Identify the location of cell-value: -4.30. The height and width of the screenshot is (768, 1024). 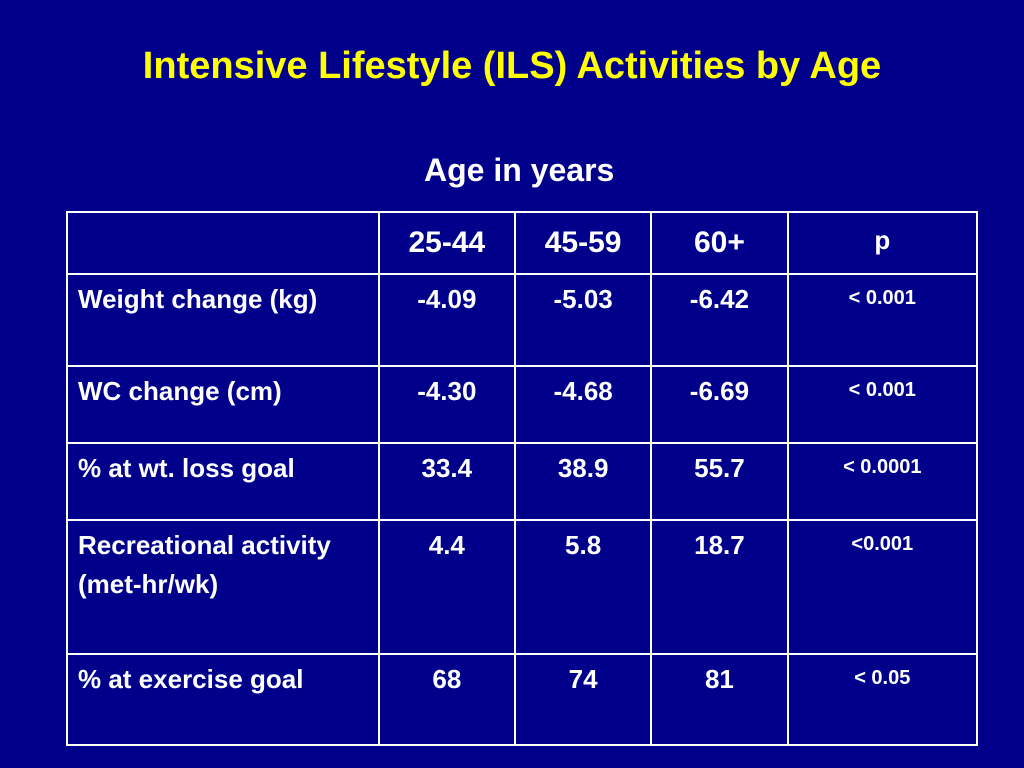
(446, 404).